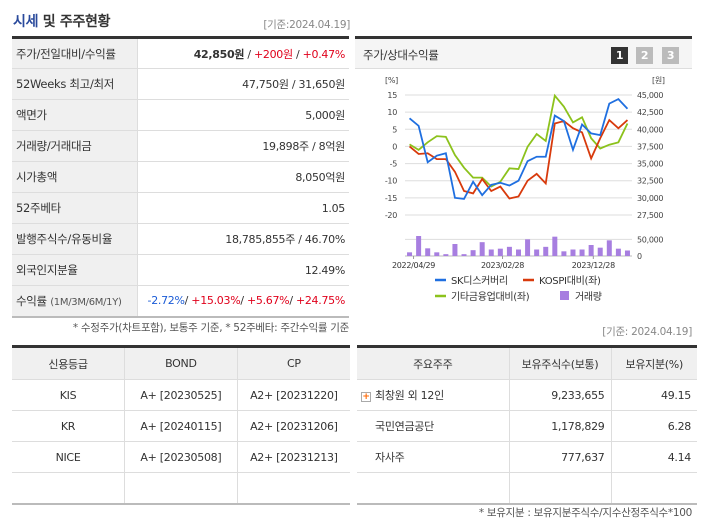  What do you see at coordinates (243, 270) in the screenshot?
I see `row-value: 12.49%` at bounding box center [243, 270].